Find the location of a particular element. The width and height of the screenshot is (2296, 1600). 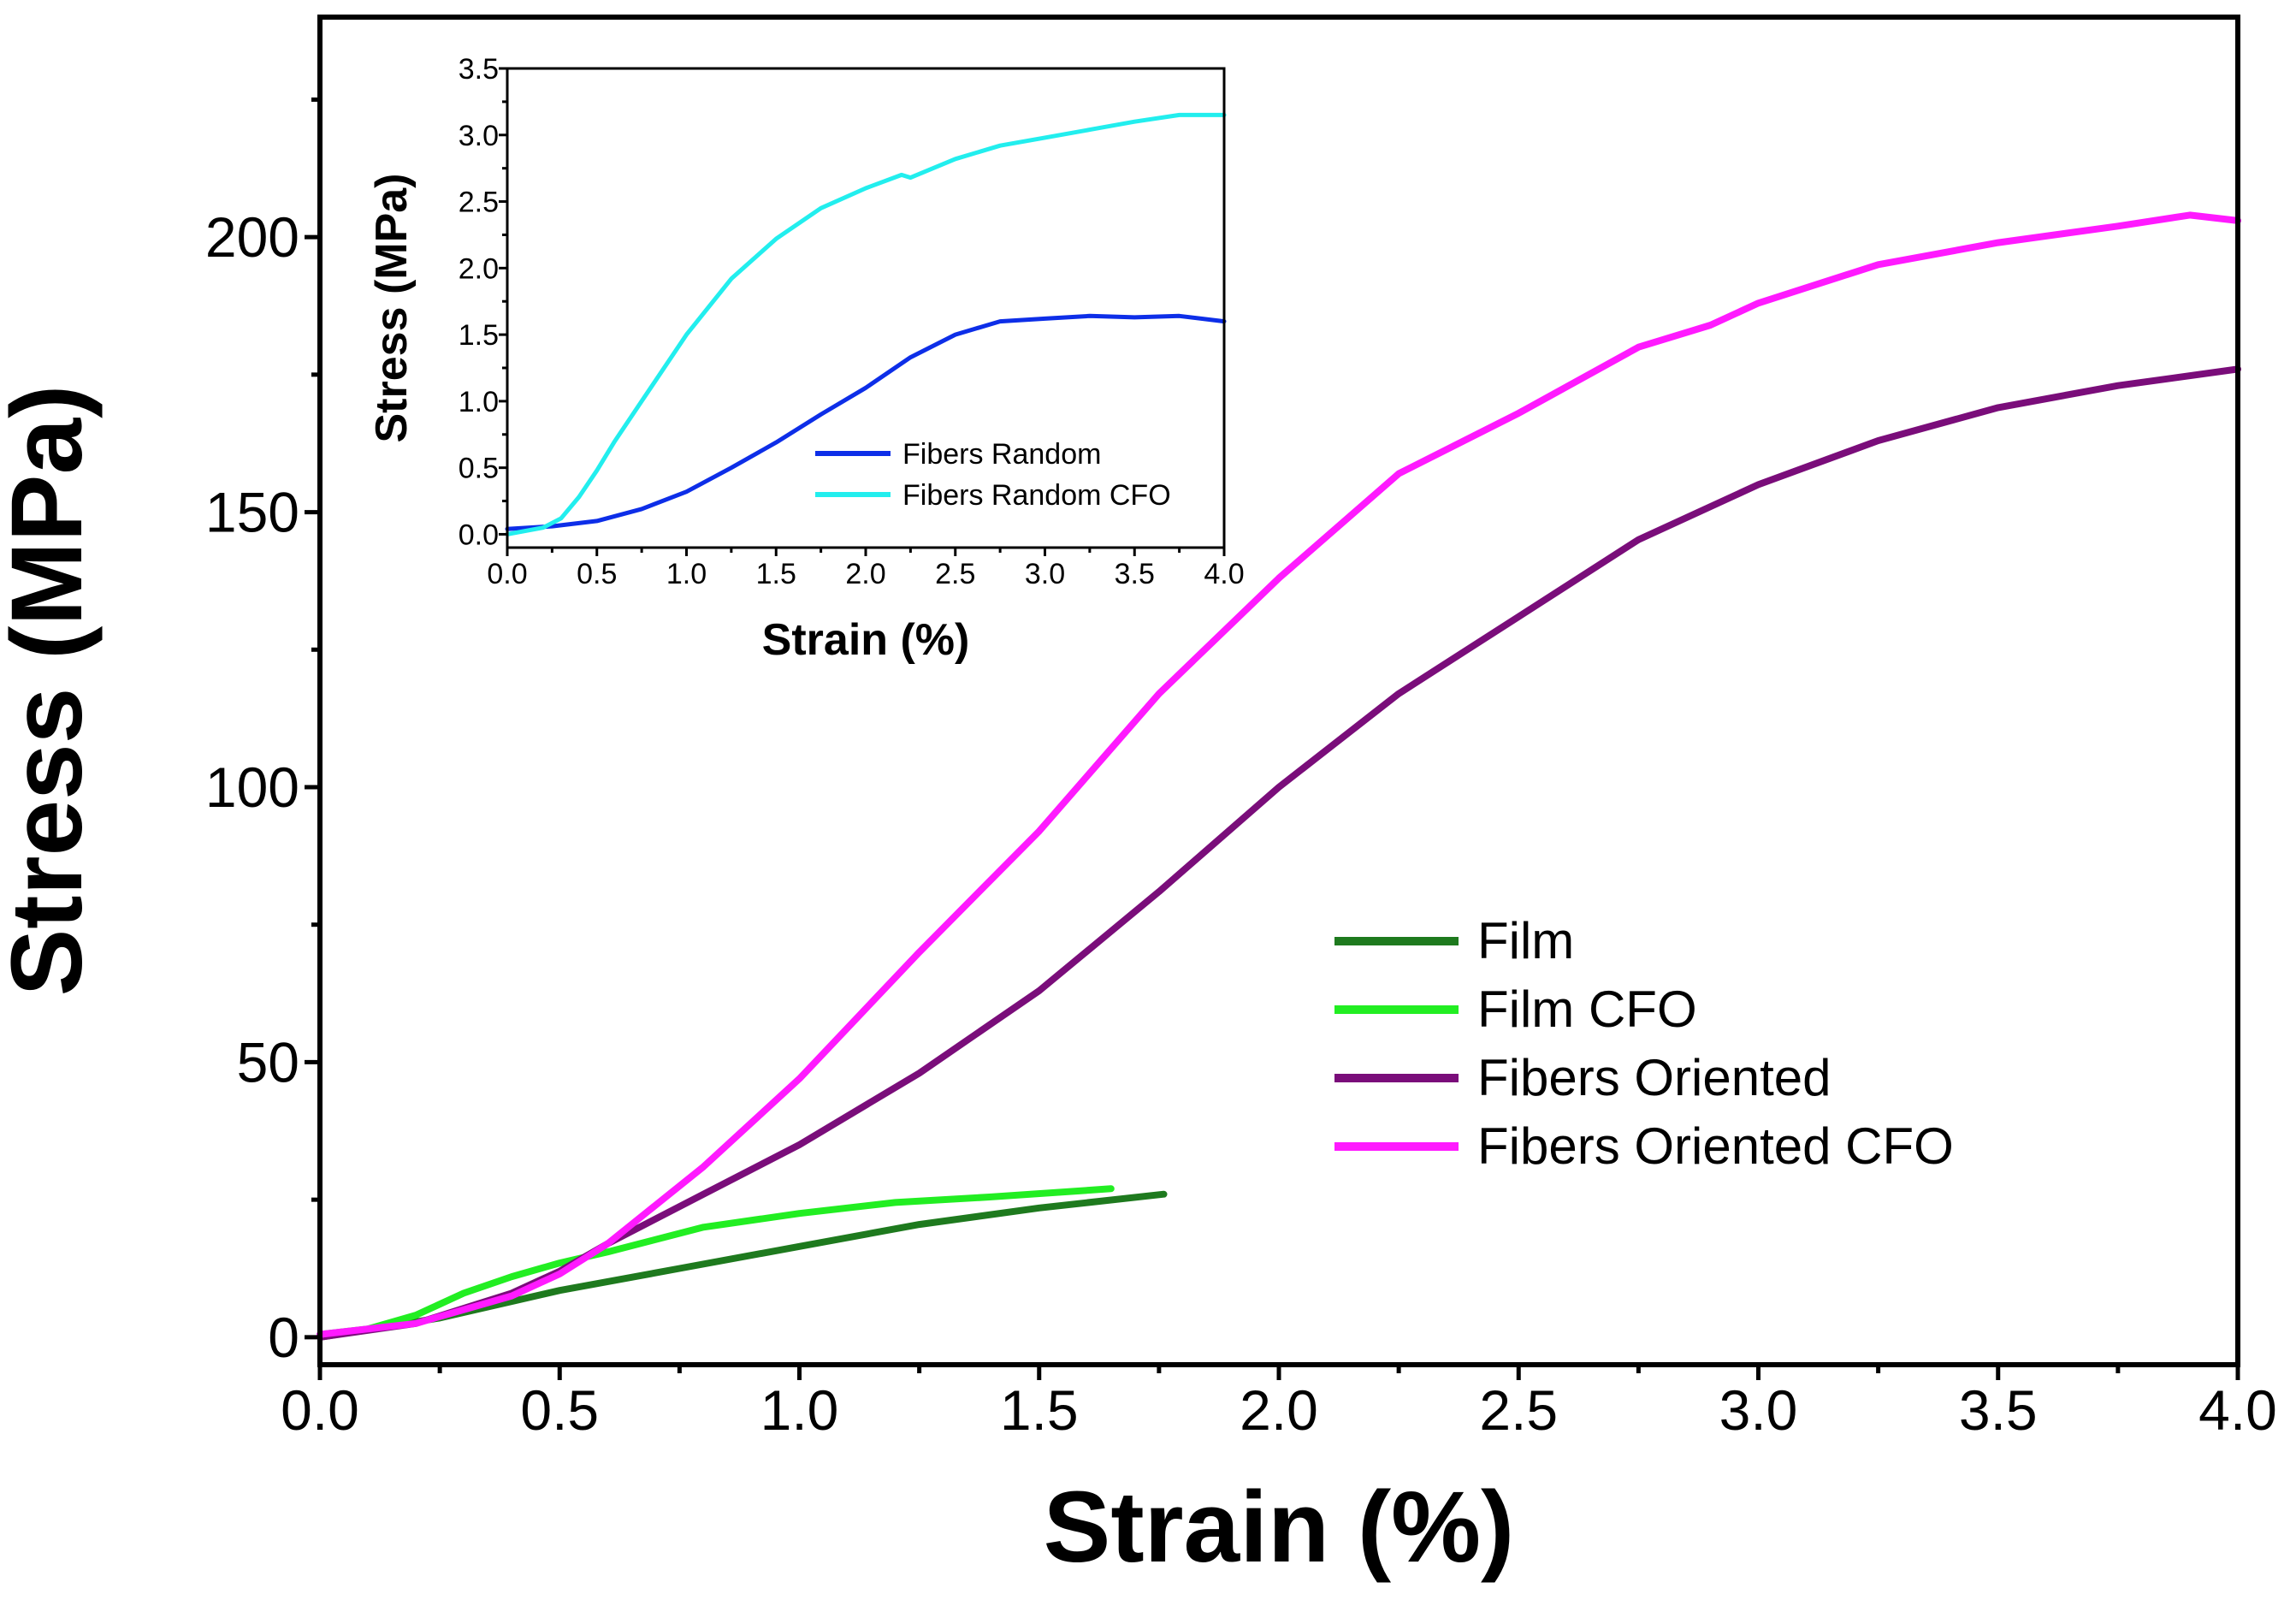

main-legend-label: Film CFO is located at coordinates (1587, 1009).